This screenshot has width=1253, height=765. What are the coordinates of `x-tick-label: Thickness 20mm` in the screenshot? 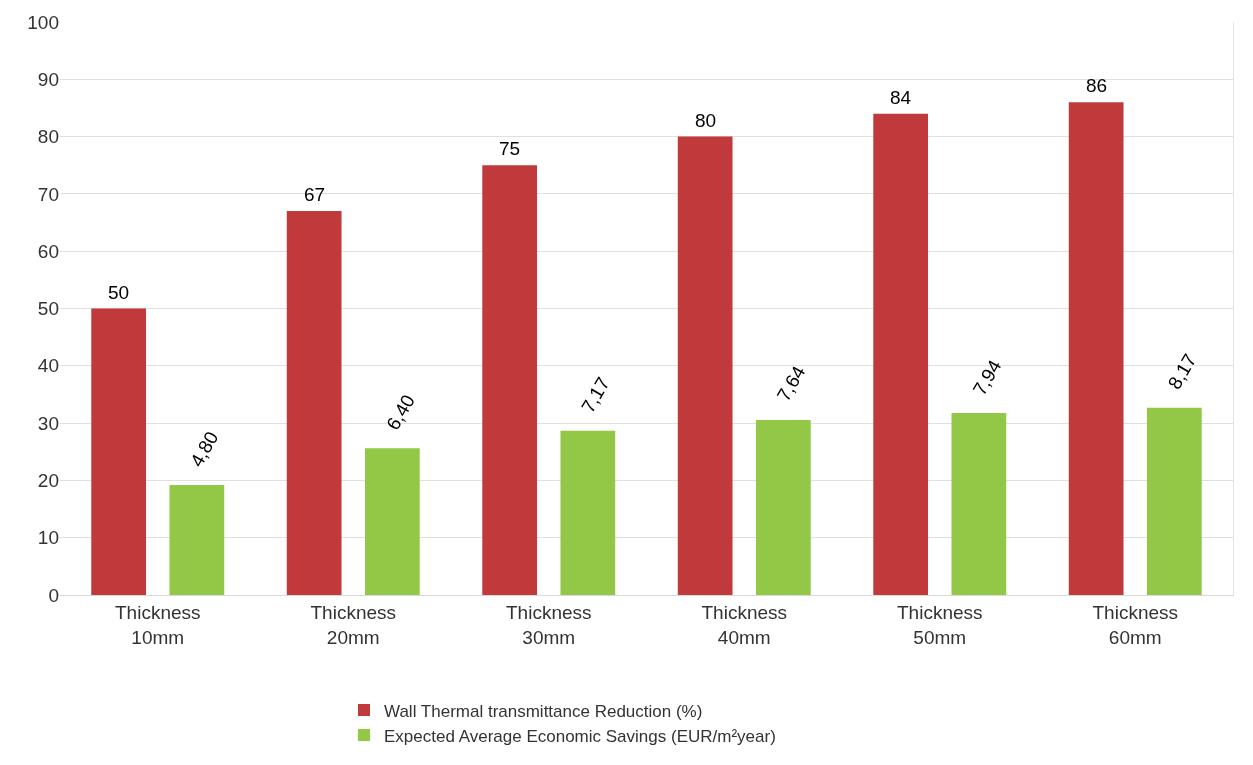 It's located at (353, 624).